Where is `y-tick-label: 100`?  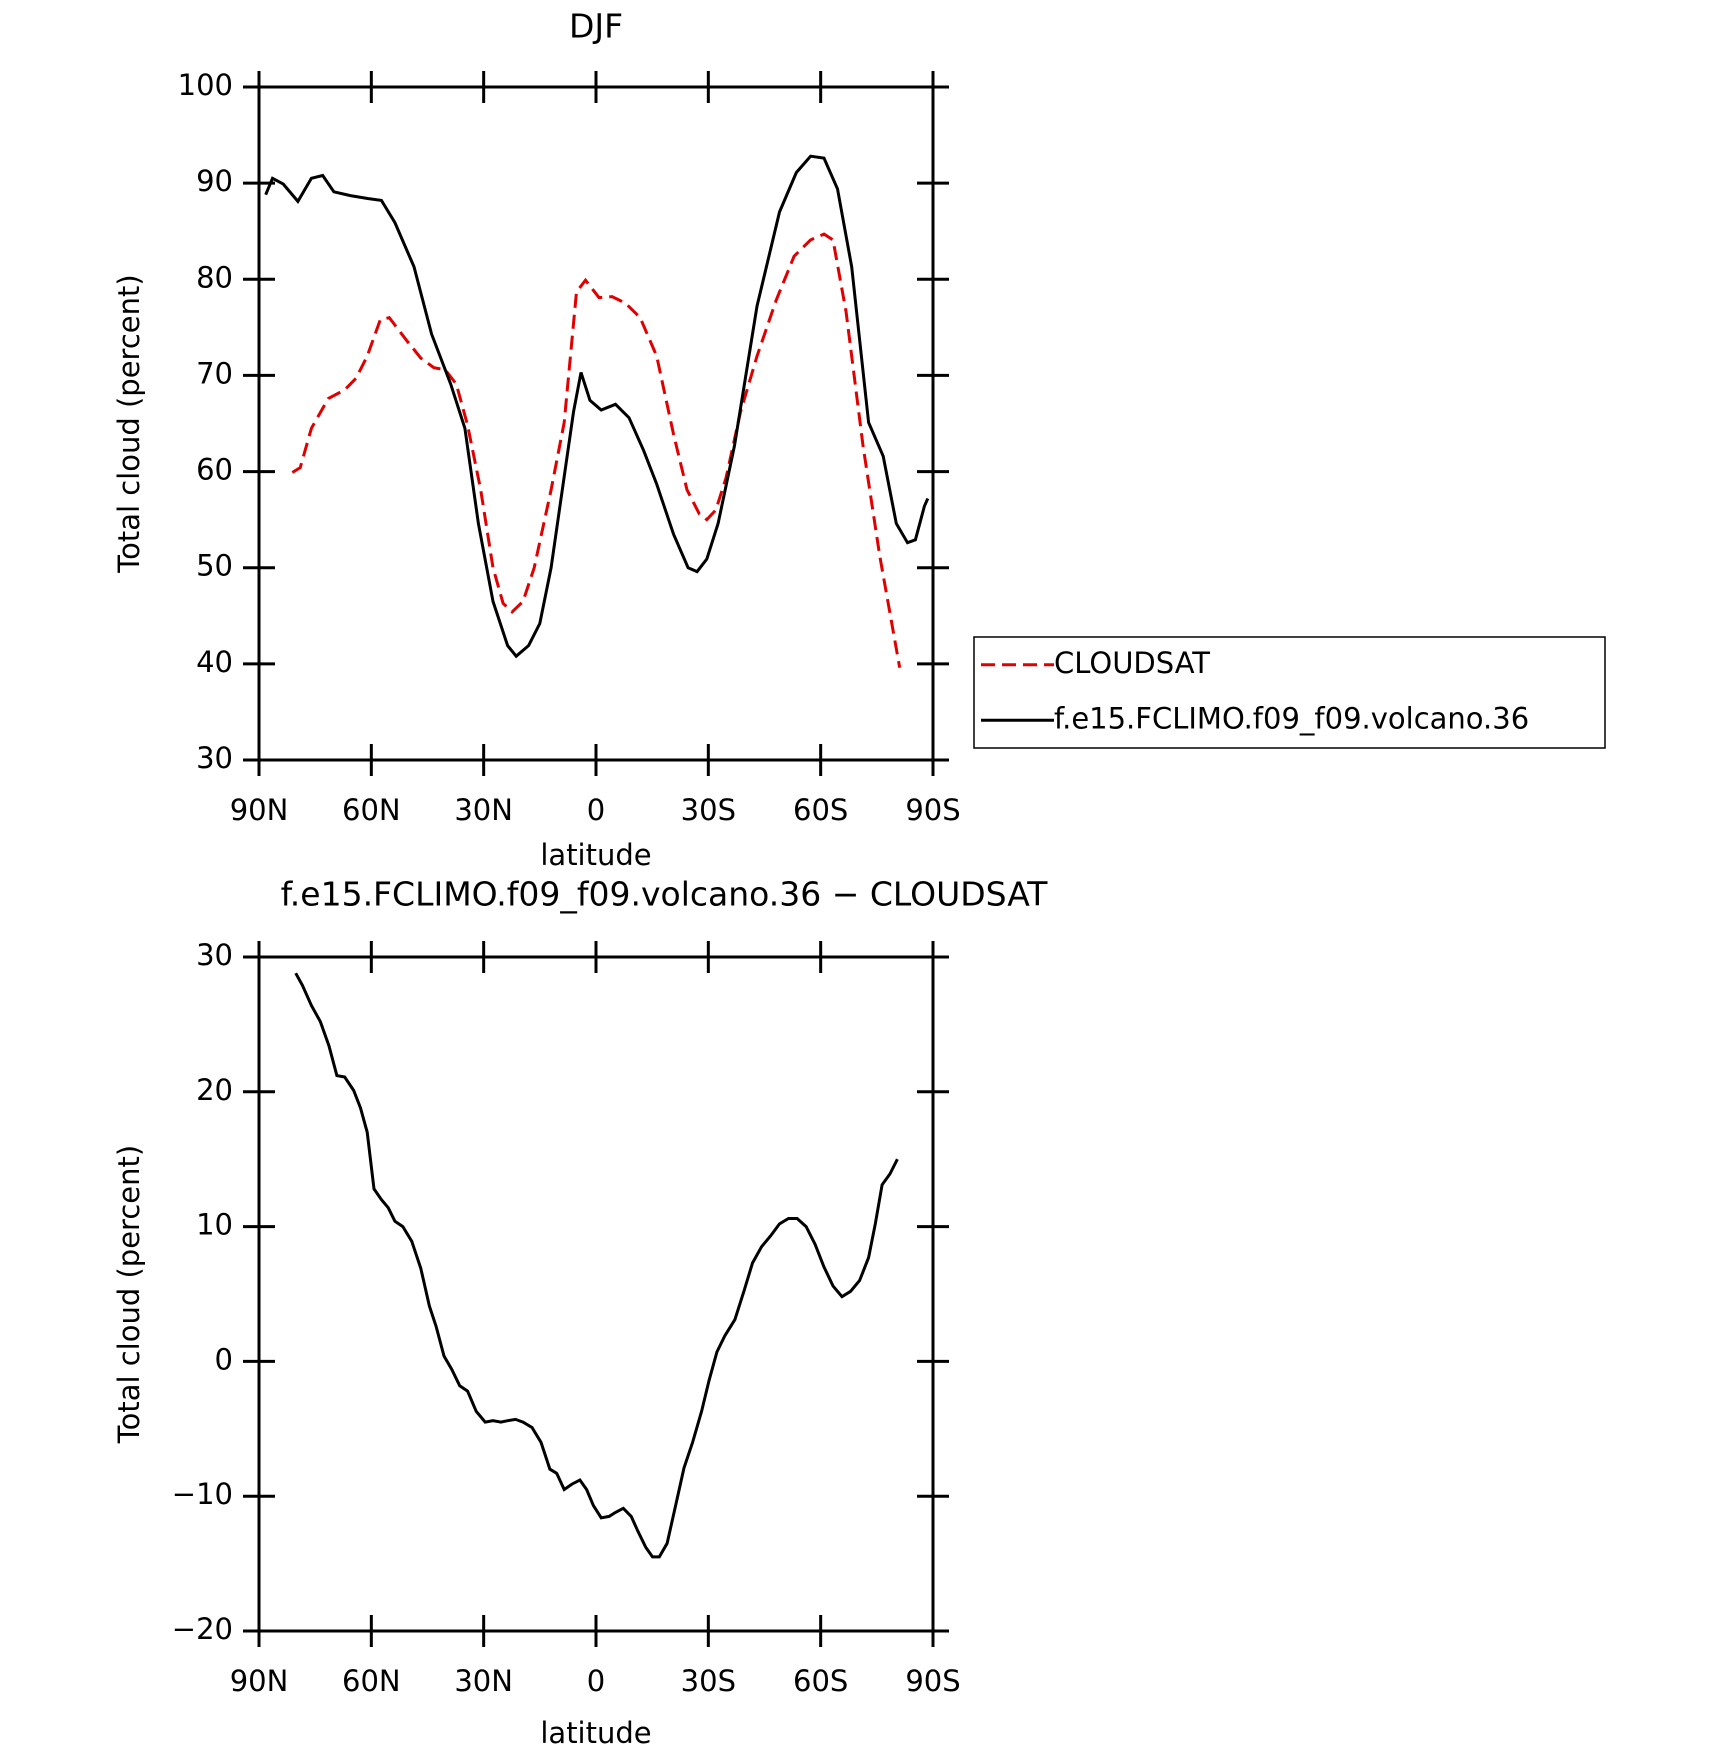
y-tick-label: 100 is located at coordinates (205, 85).